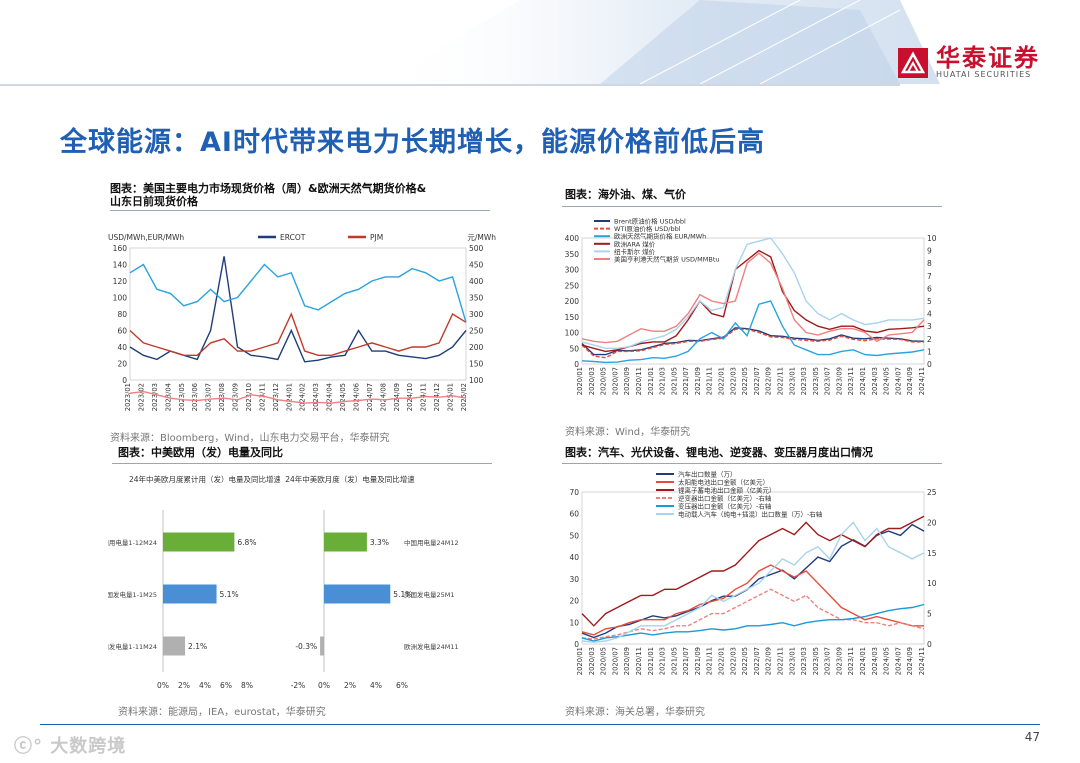 This screenshot has height=763, width=1080. I want to click on y2-tick-label: 400, so click(476, 281).